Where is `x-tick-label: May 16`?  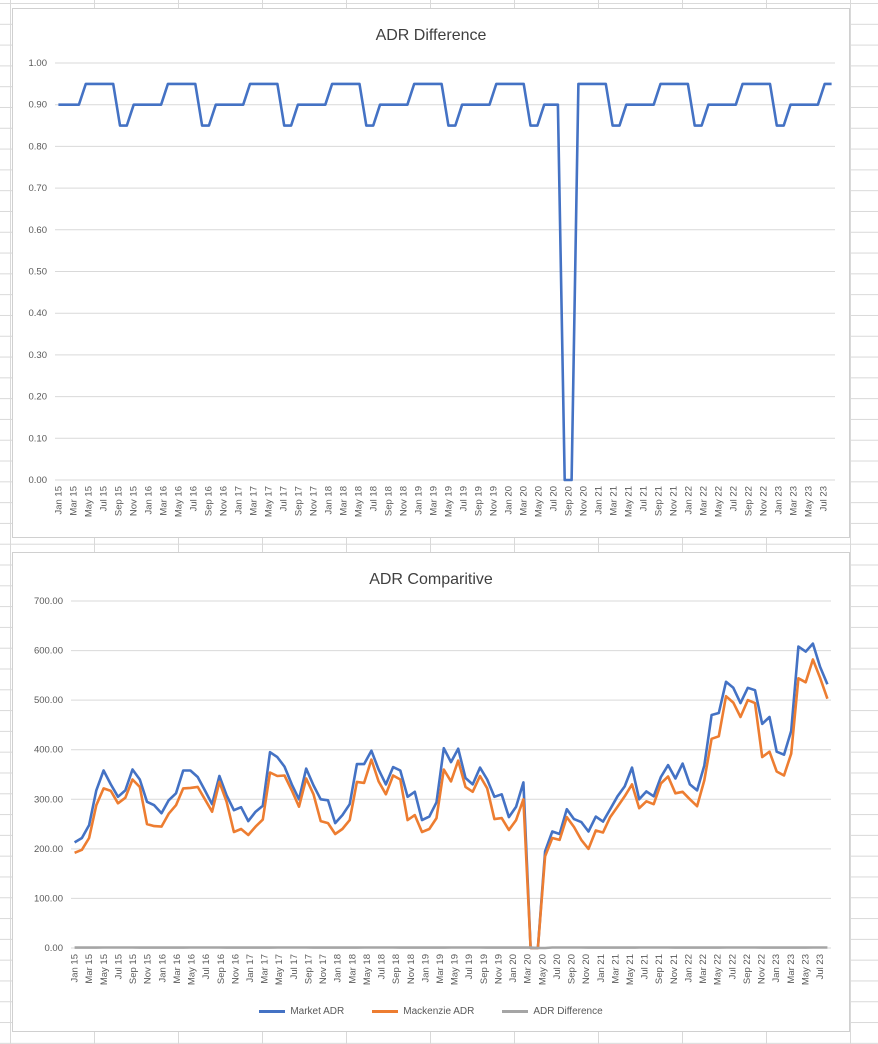
x-tick-label: May 16 is located at coordinates (178, 501).